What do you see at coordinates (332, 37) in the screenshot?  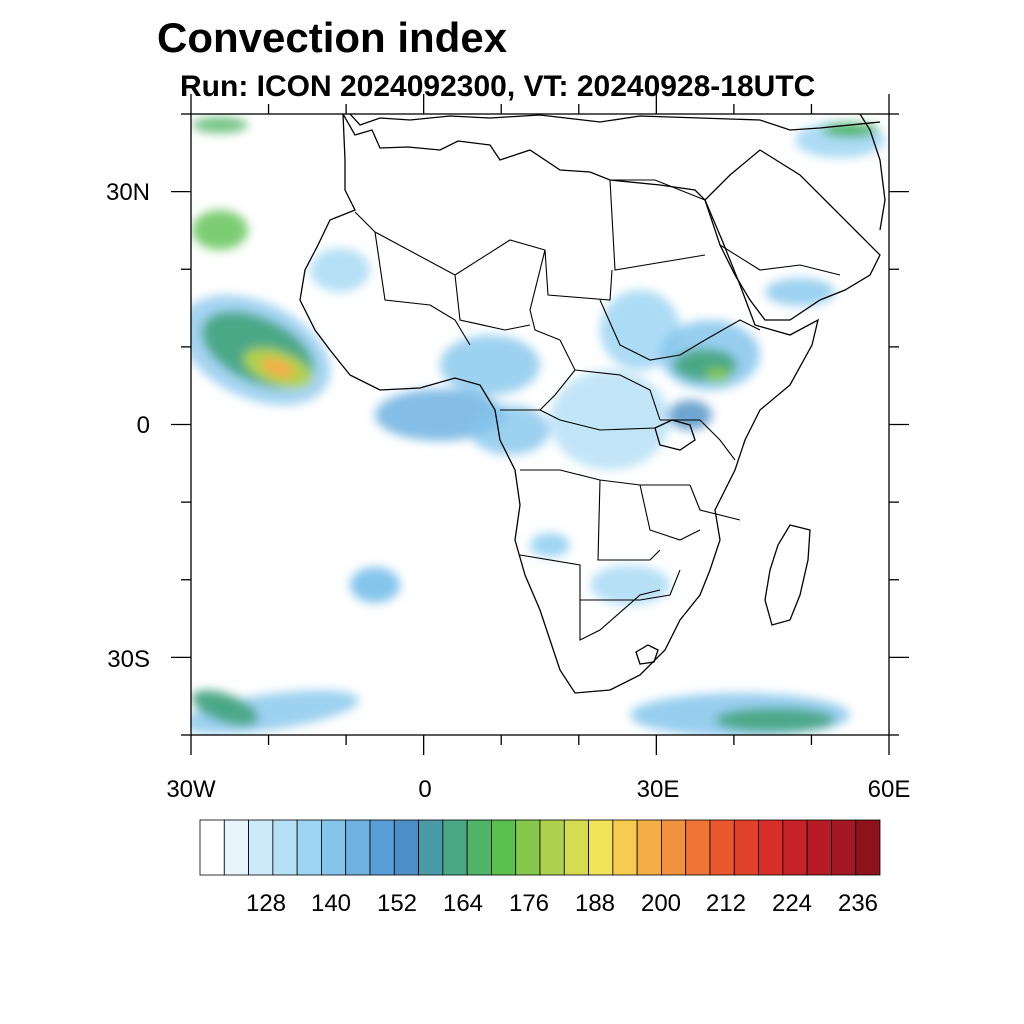 I see `chart-title: Convection index` at bounding box center [332, 37].